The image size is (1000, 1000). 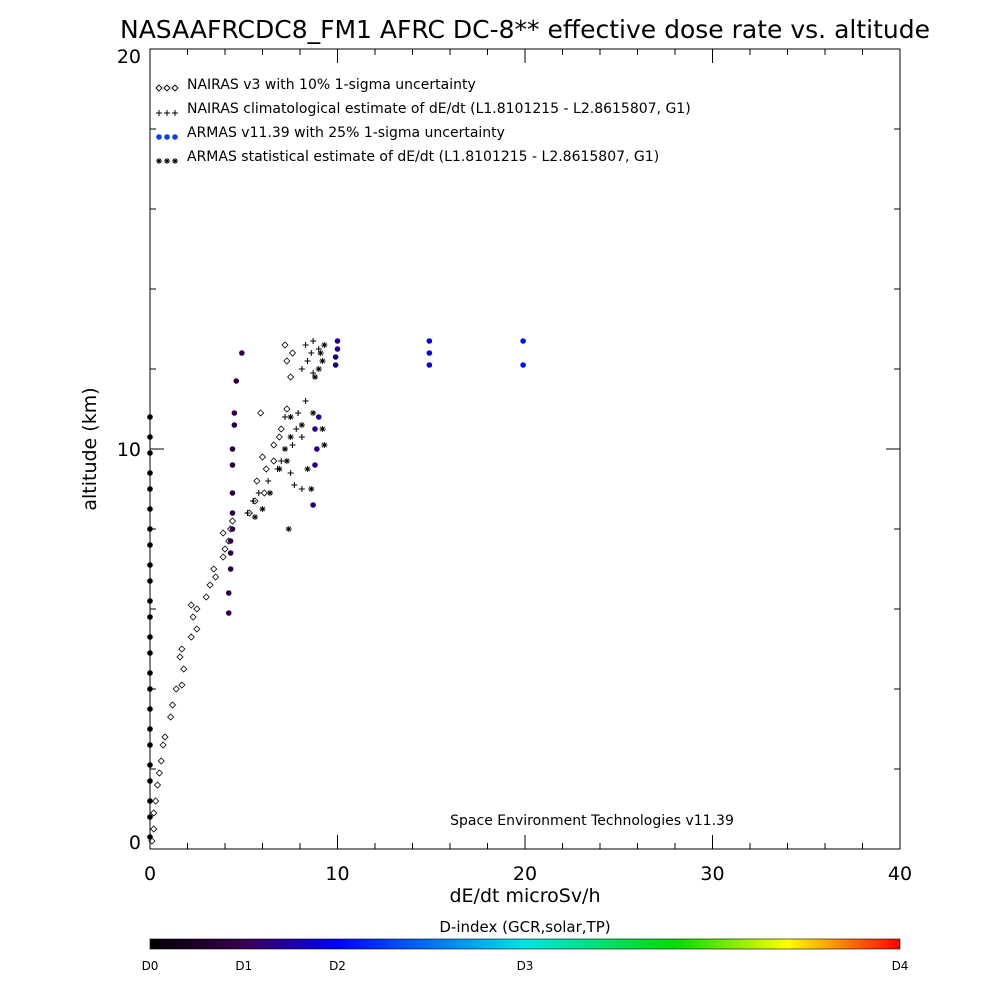 What do you see at coordinates (525, 874) in the screenshot?
I see `x-tick-label: 20` at bounding box center [525, 874].